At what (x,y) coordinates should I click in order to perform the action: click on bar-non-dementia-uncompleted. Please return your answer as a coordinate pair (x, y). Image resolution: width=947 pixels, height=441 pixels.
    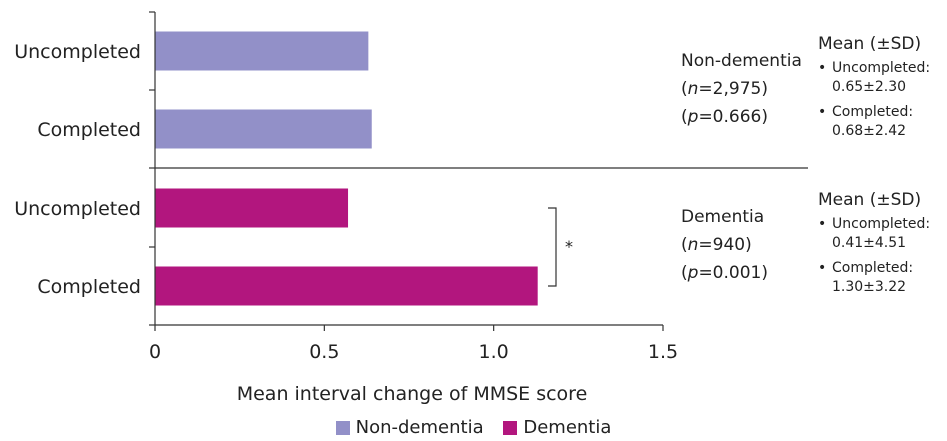
    Looking at the image, I should click on (262, 51).